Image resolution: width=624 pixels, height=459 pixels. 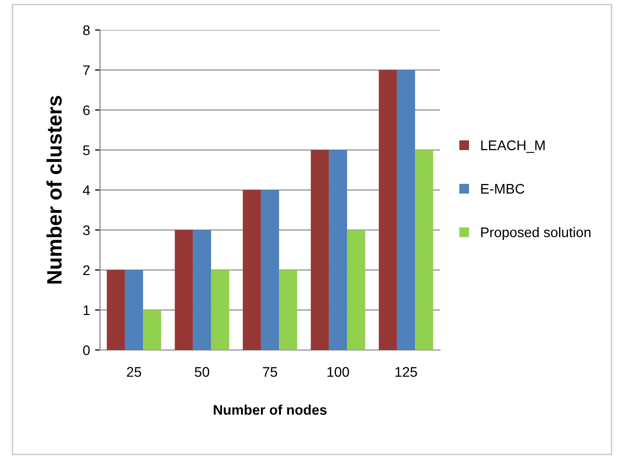 I want to click on x-axis-title: Number of nodes, so click(x=270, y=409).